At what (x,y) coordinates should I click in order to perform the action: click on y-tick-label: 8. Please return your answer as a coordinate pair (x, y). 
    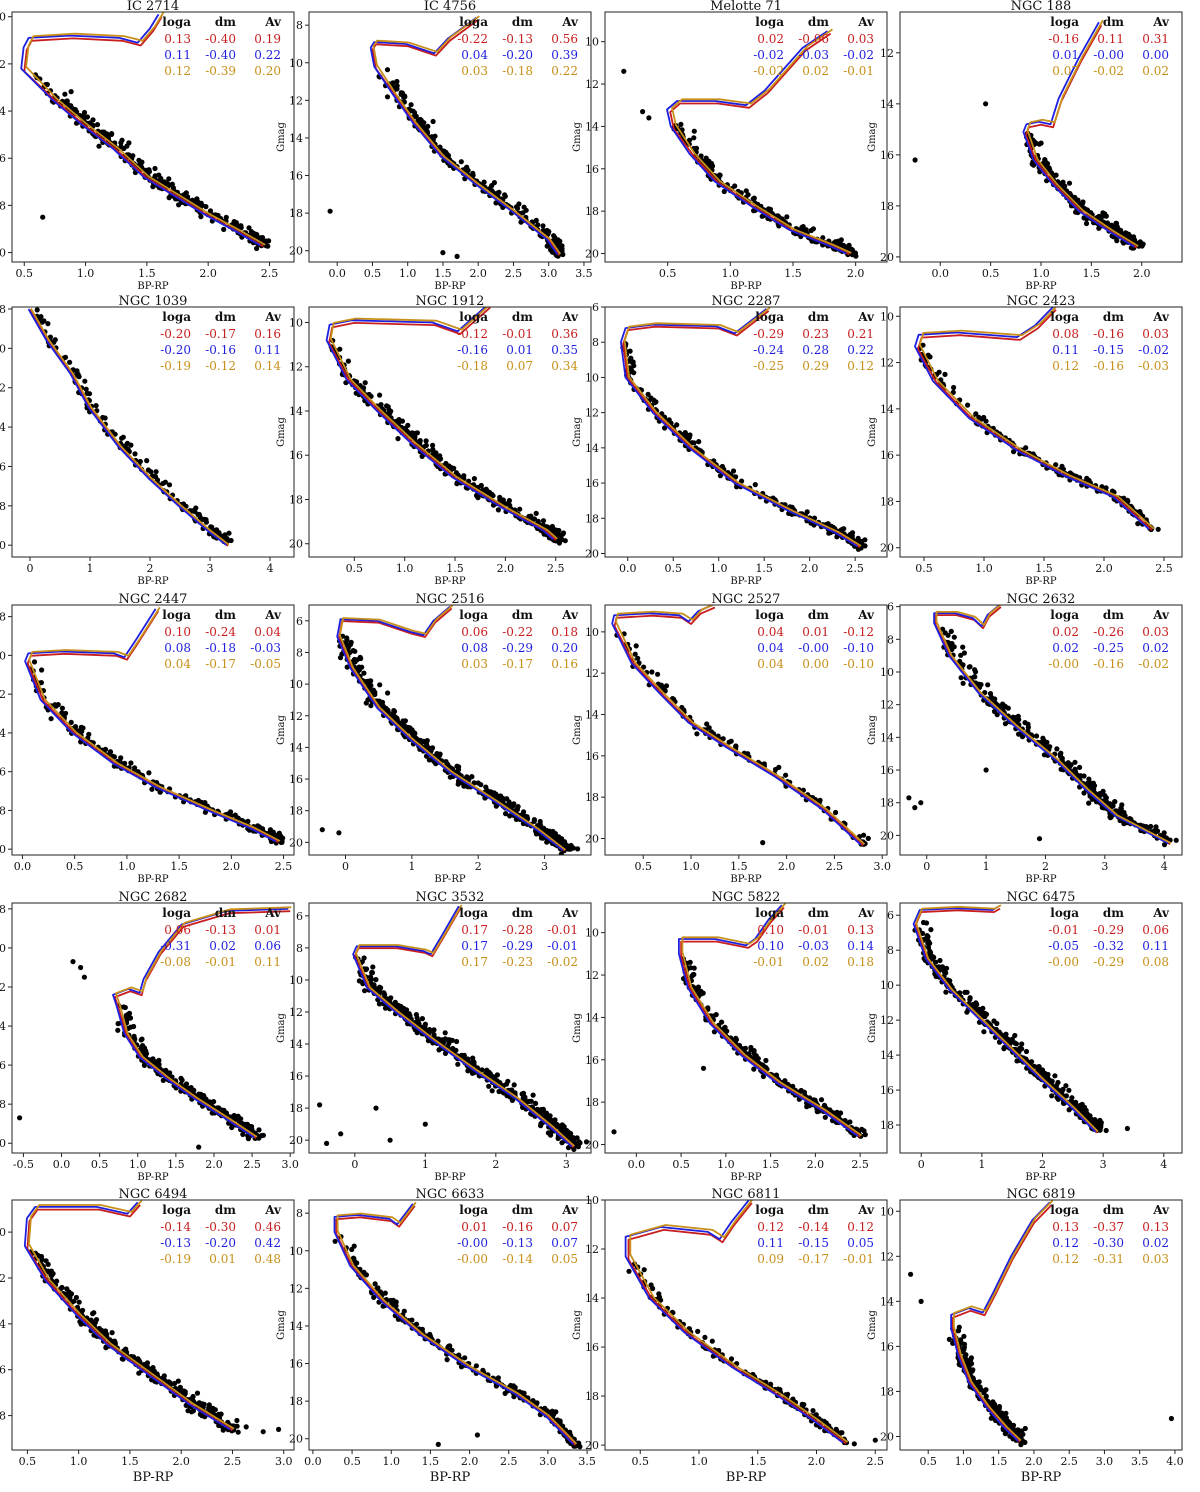
    Looking at the image, I should click on (3, 309).